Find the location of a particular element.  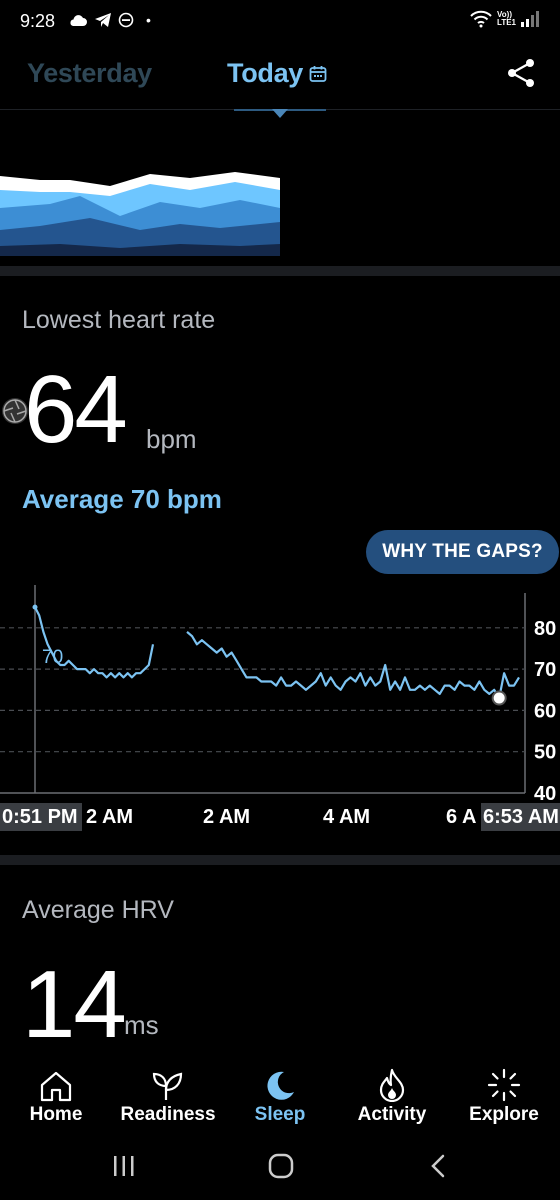

calendar-icon is located at coordinates (318, 74).